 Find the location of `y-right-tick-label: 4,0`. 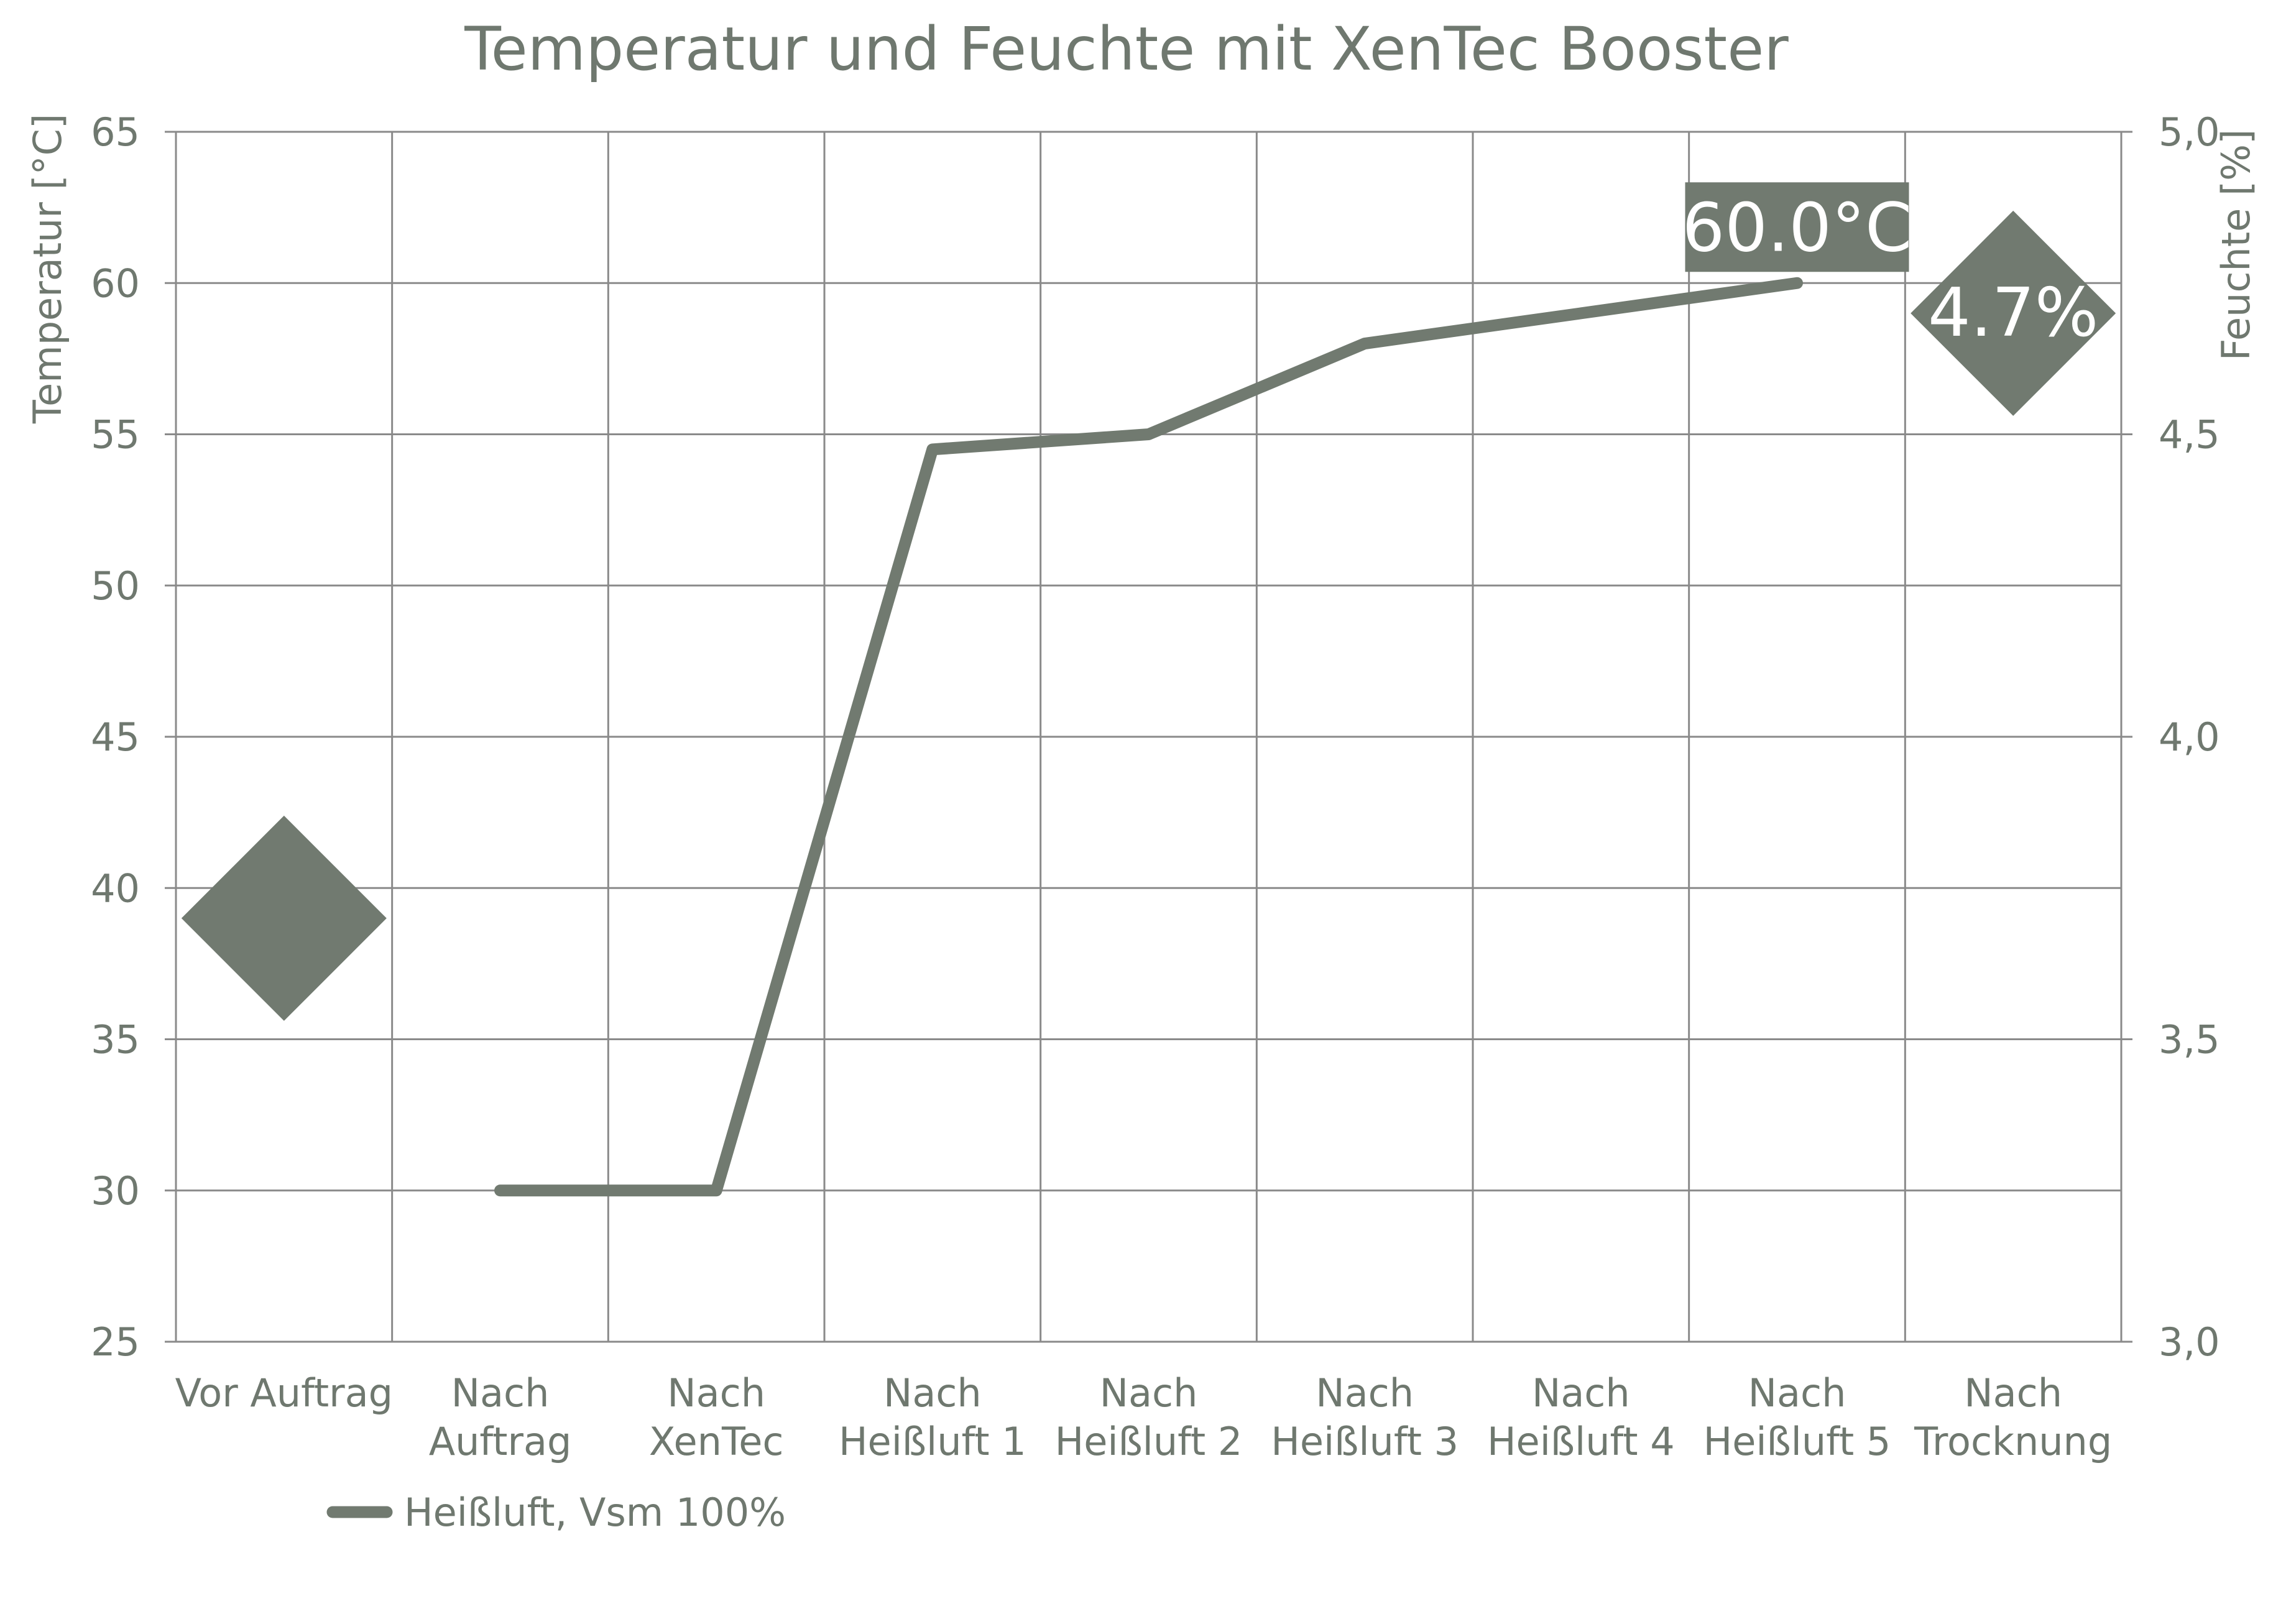

y-right-tick-label: 4,0 is located at coordinates (2189, 737).